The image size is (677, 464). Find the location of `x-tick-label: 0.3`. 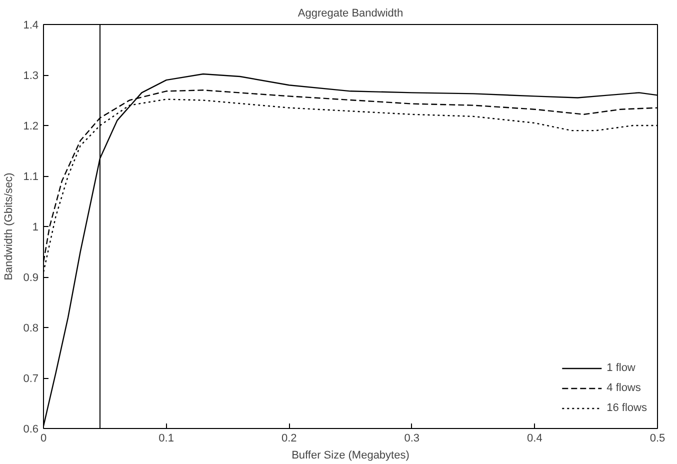

x-tick-label: 0.3 is located at coordinates (412, 438).